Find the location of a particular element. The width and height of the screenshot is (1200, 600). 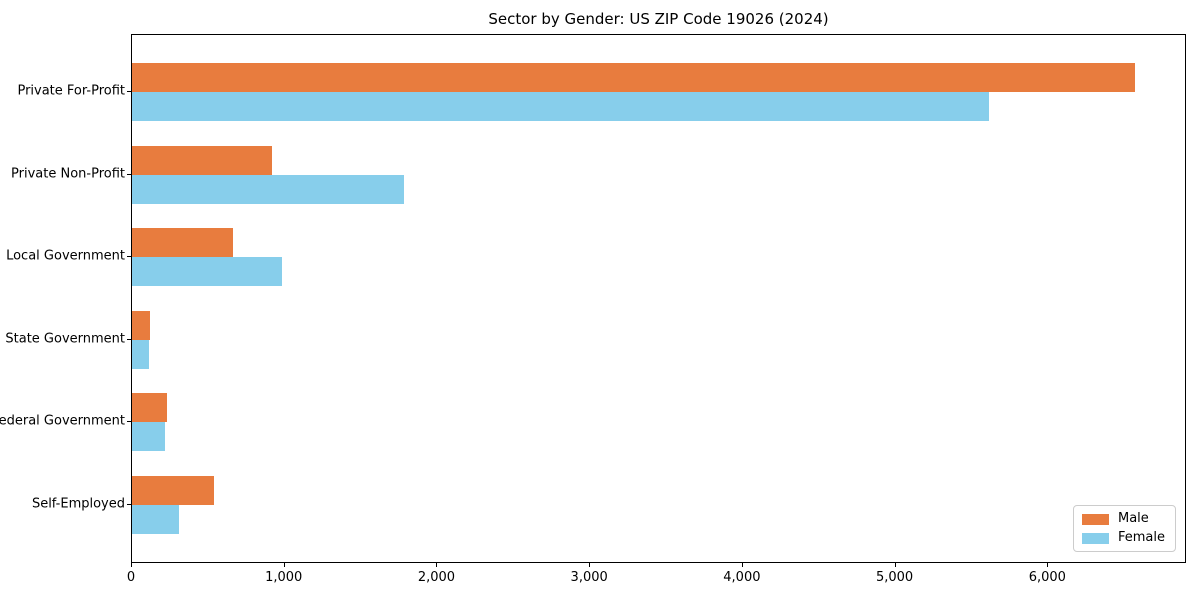

bar-female-local-government is located at coordinates (207, 272).